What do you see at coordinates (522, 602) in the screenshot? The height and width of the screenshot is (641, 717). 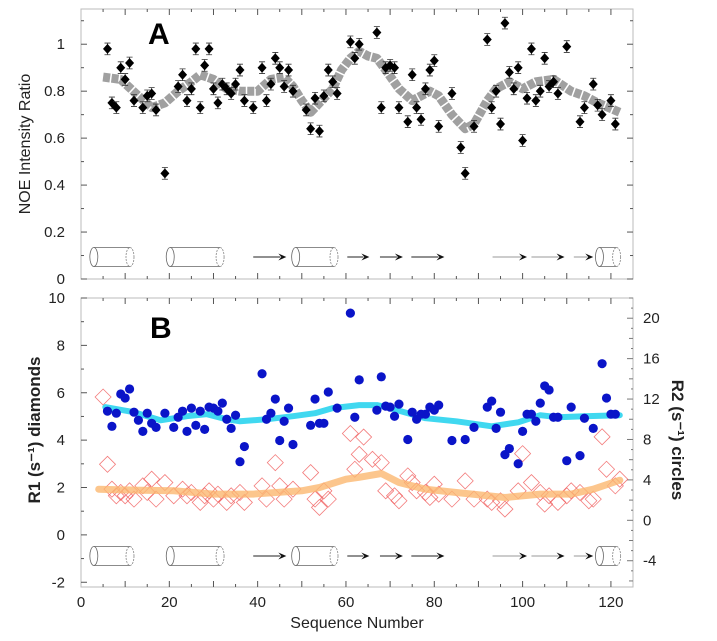 I see `x-tick-label: 100` at bounding box center [522, 602].